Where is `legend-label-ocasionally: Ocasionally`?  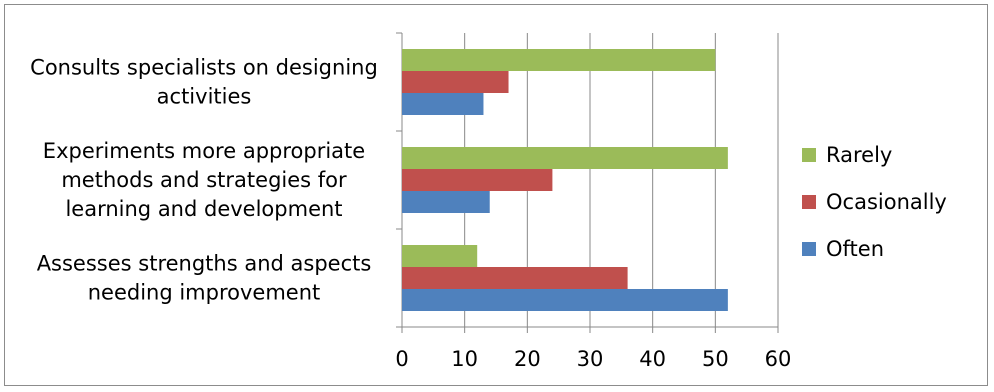 legend-label-ocasionally: Ocasionally is located at coordinates (886, 202).